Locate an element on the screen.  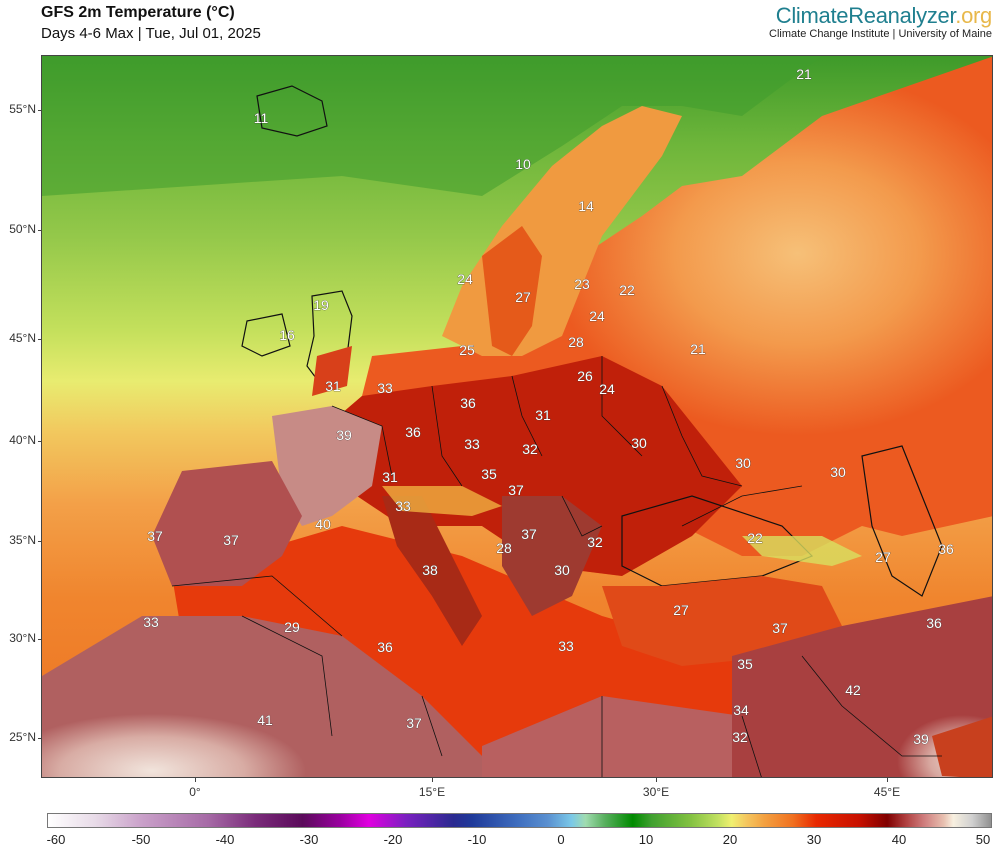
temperature-label: 16 is located at coordinates (287, 335).